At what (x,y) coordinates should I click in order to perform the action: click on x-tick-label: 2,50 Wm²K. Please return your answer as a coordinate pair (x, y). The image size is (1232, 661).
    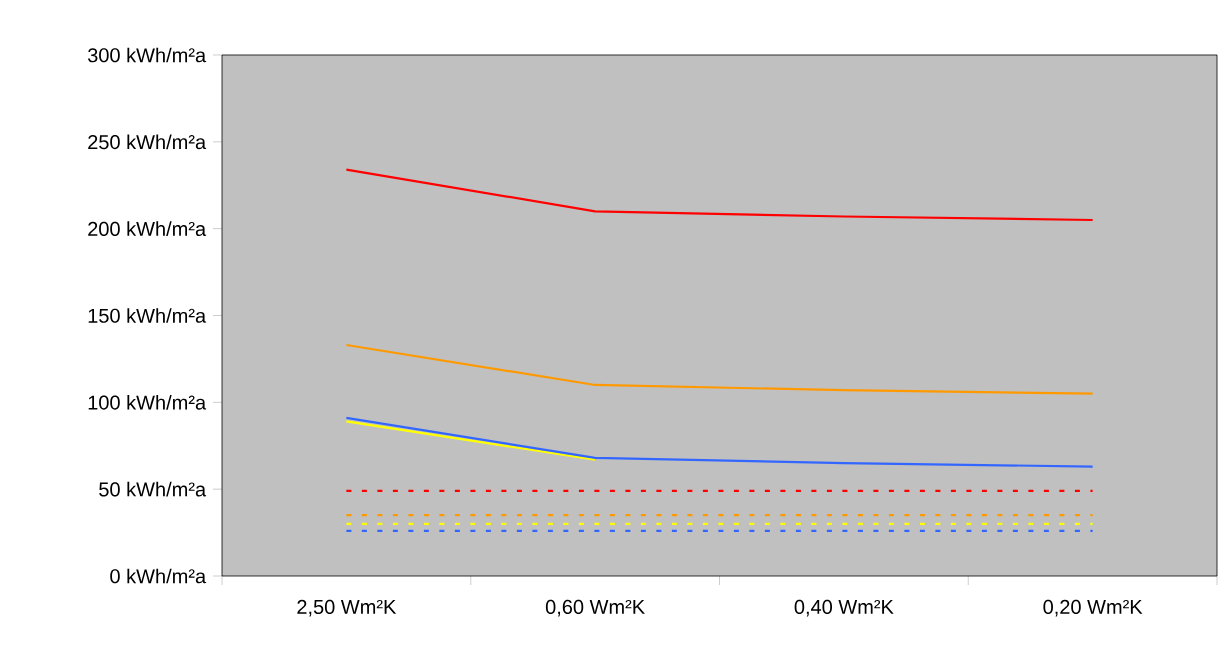
    Looking at the image, I should click on (347, 608).